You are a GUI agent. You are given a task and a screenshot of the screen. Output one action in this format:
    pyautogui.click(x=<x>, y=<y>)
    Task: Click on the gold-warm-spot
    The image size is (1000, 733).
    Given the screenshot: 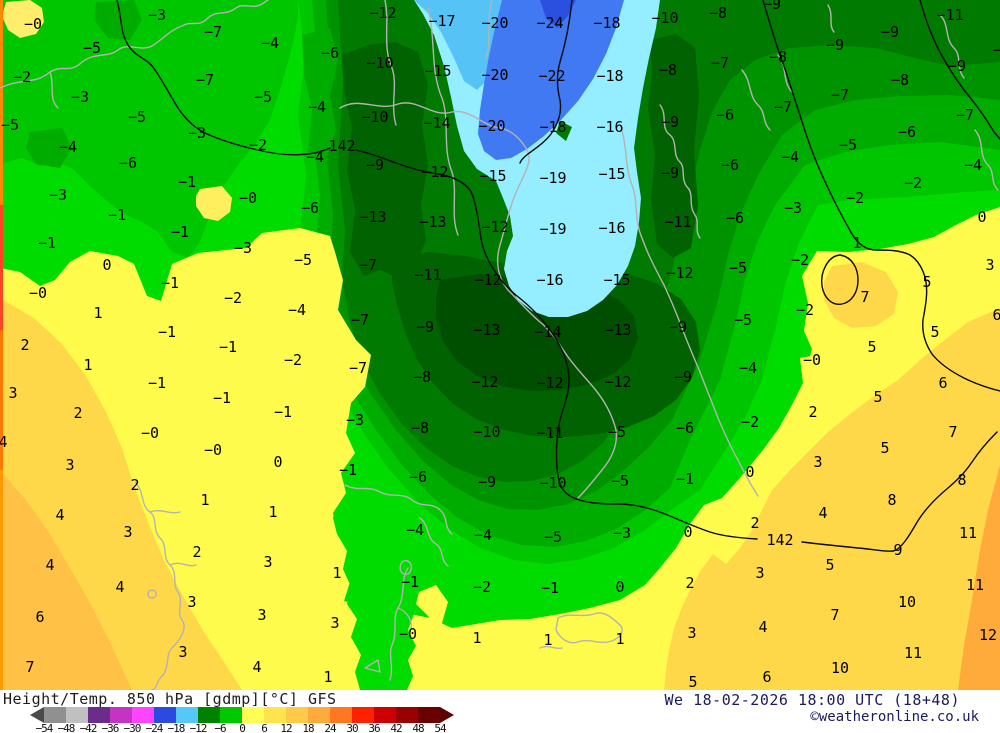 What is the action you would take?
    pyautogui.click(x=861, y=295)
    